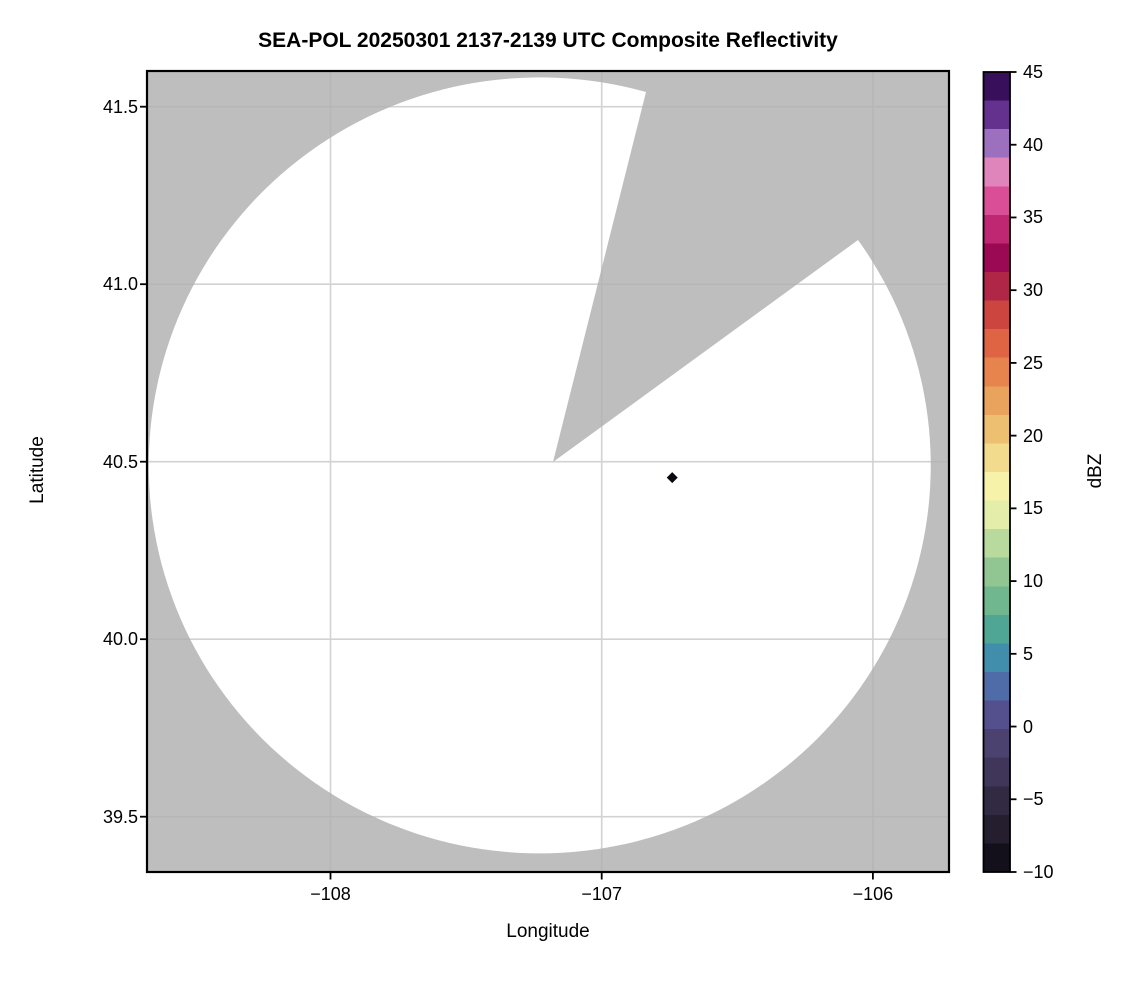 The image size is (1146, 990). Describe the element at coordinates (1028, 726) in the screenshot. I see `colorbar-tick-label: 0` at that location.